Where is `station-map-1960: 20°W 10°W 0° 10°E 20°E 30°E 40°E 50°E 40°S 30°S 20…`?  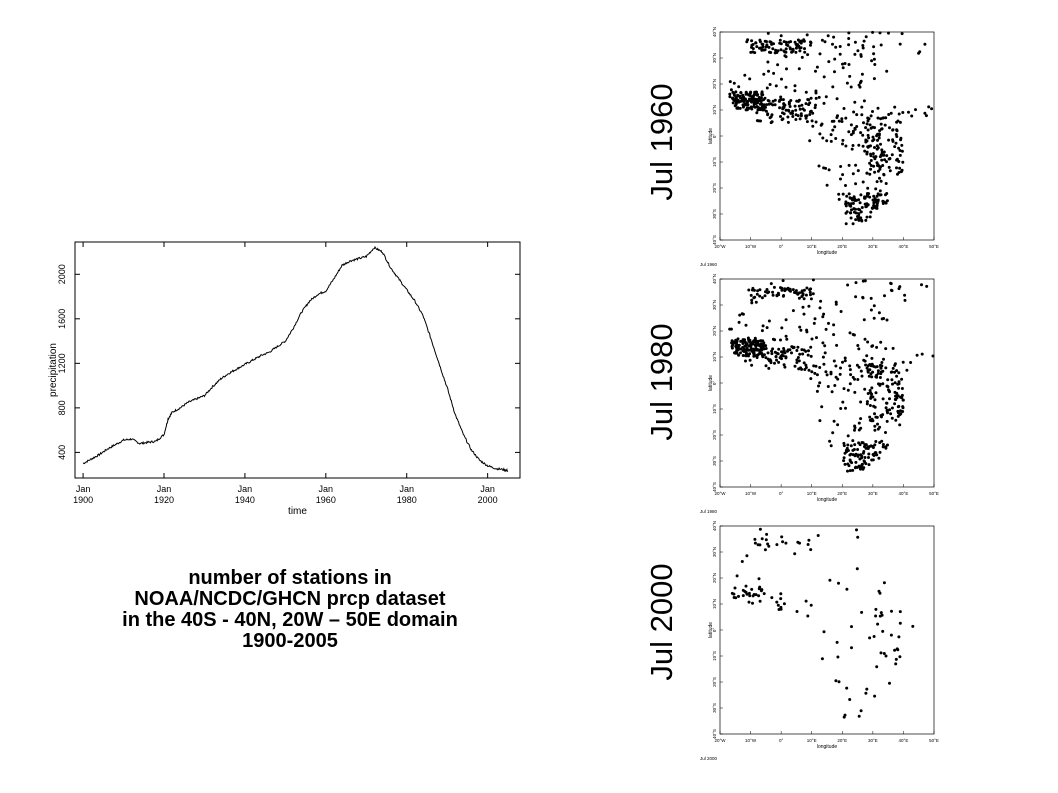
station-map-1960: 20°W 10°W 0° 10°E 20°E 30°E 40°E 50°E 40°S 30°S 20… is located at coordinates (819, 147).